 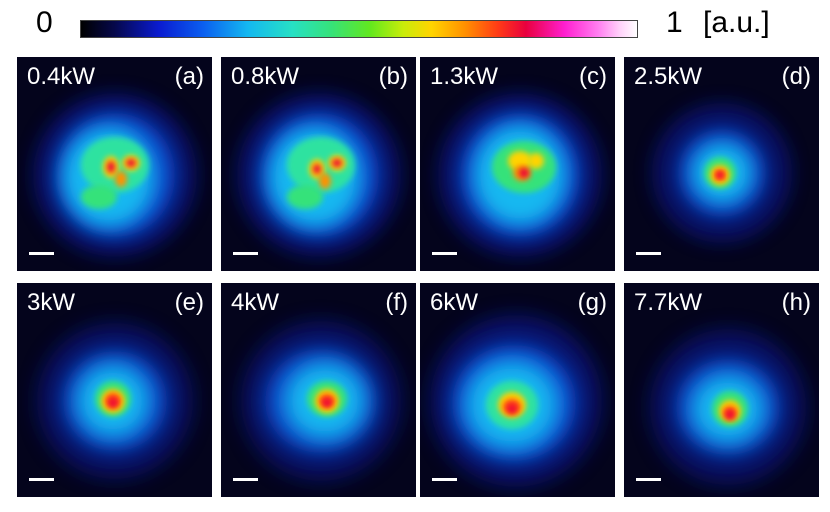 I want to click on beam-panel-g: 6kW (g), so click(x=517, y=390).